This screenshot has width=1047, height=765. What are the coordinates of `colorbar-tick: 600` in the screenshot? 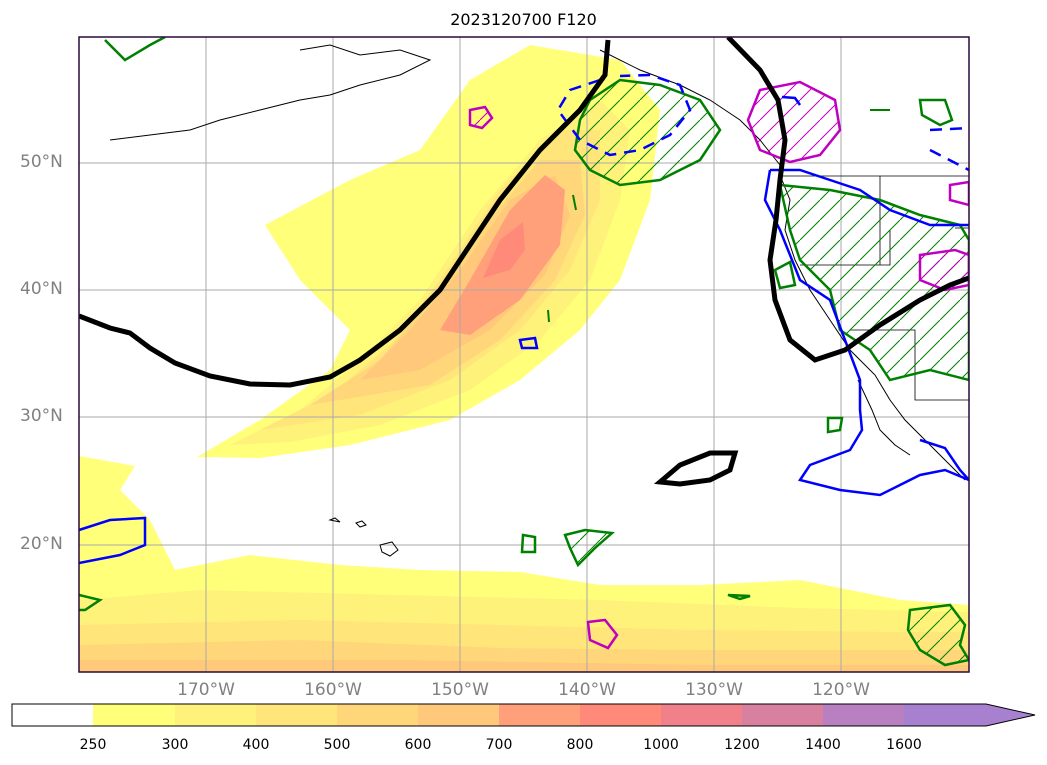 It's located at (418, 745).